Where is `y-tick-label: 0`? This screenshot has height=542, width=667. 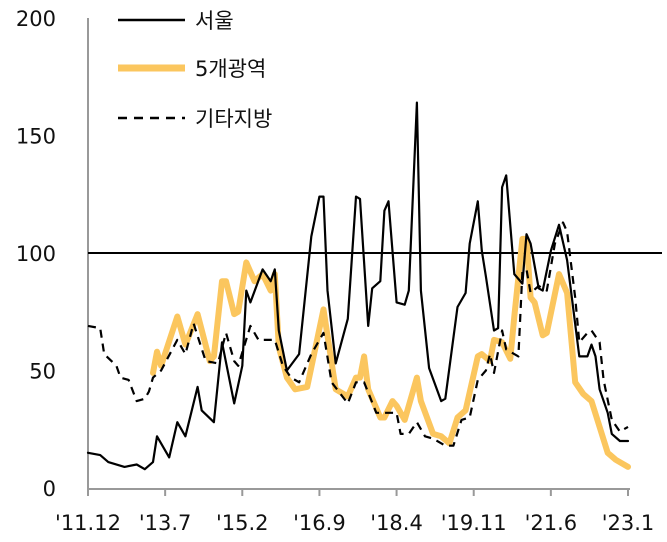 y-tick-label: 0 is located at coordinates (49, 489).